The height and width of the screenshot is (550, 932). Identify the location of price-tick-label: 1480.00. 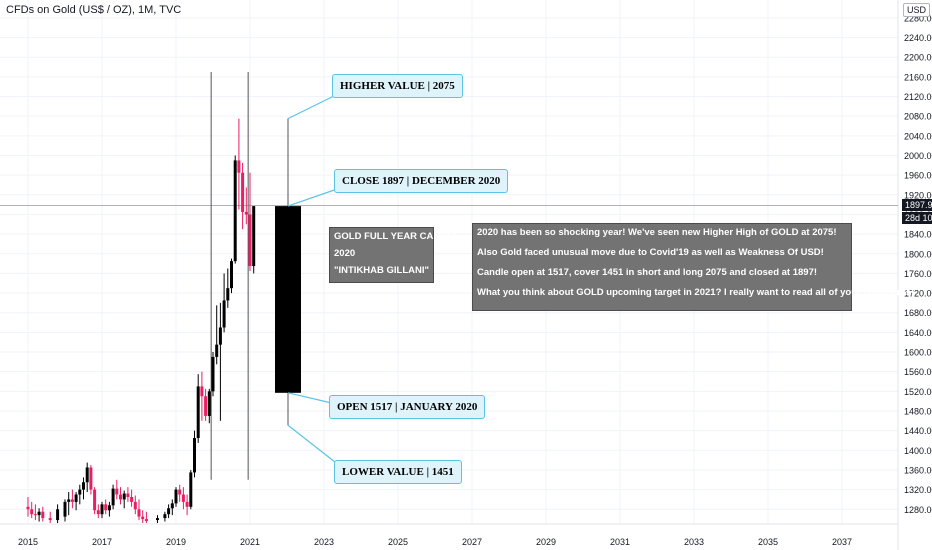
(918, 411).